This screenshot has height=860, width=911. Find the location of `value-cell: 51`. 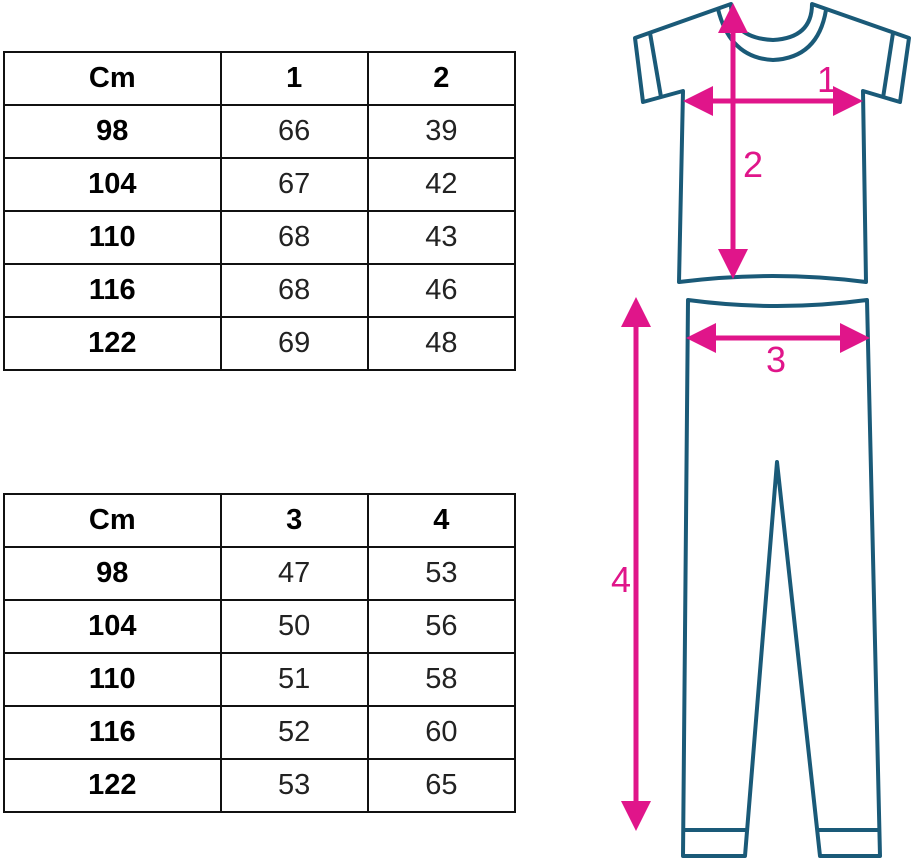

value-cell: 51 is located at coordinates (294, 679).